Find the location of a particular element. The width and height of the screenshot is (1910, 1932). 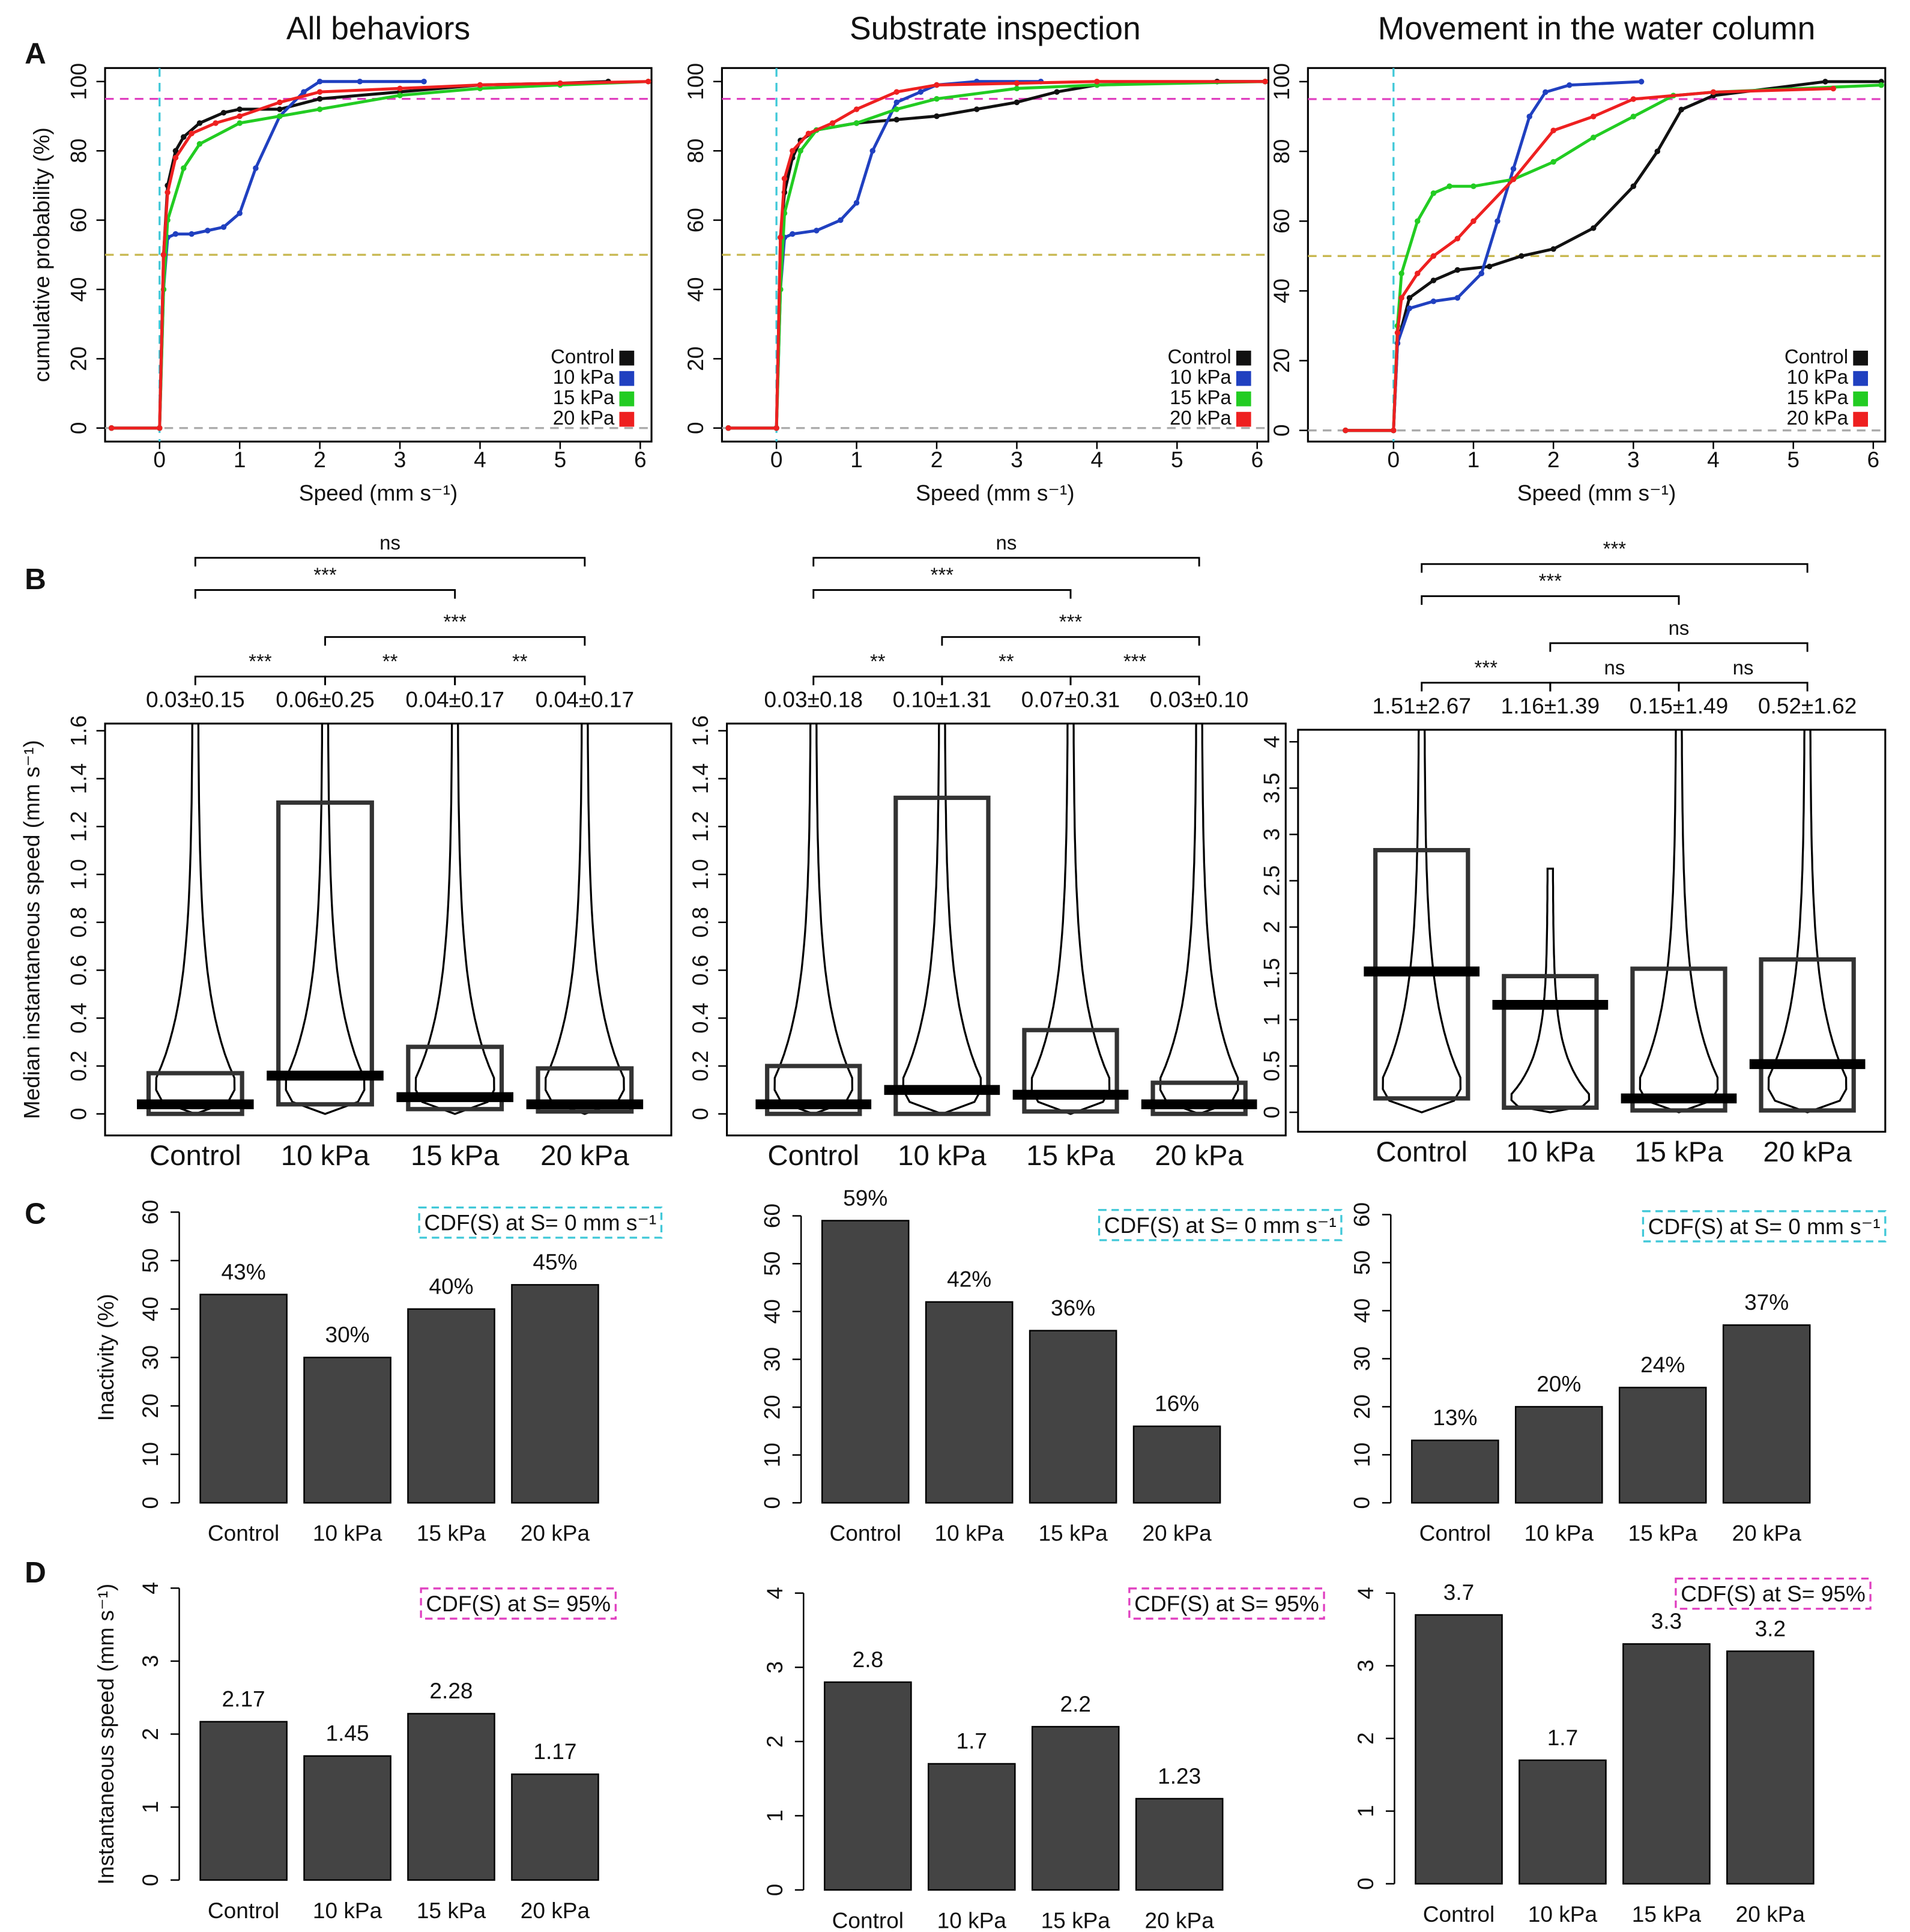

value-label: 1.23 is located at coordinates (1180, 1775).